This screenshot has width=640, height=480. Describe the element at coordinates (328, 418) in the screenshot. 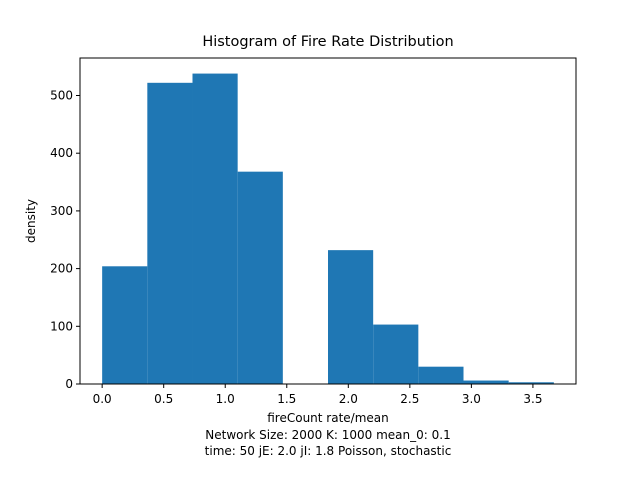

I see `x-axis-label: fireCount rate/mean` at that location.